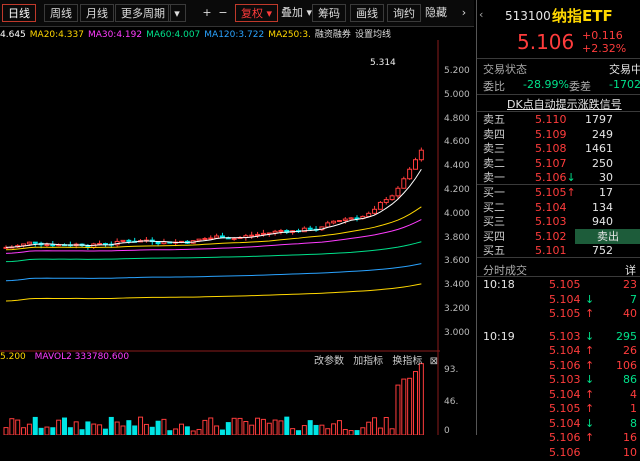 Image resolution: width=640 pixels, height=461 pixels. Describe the element at coordinates (223, 12) in the screenshot. I see `minus-icon: −` at that location.